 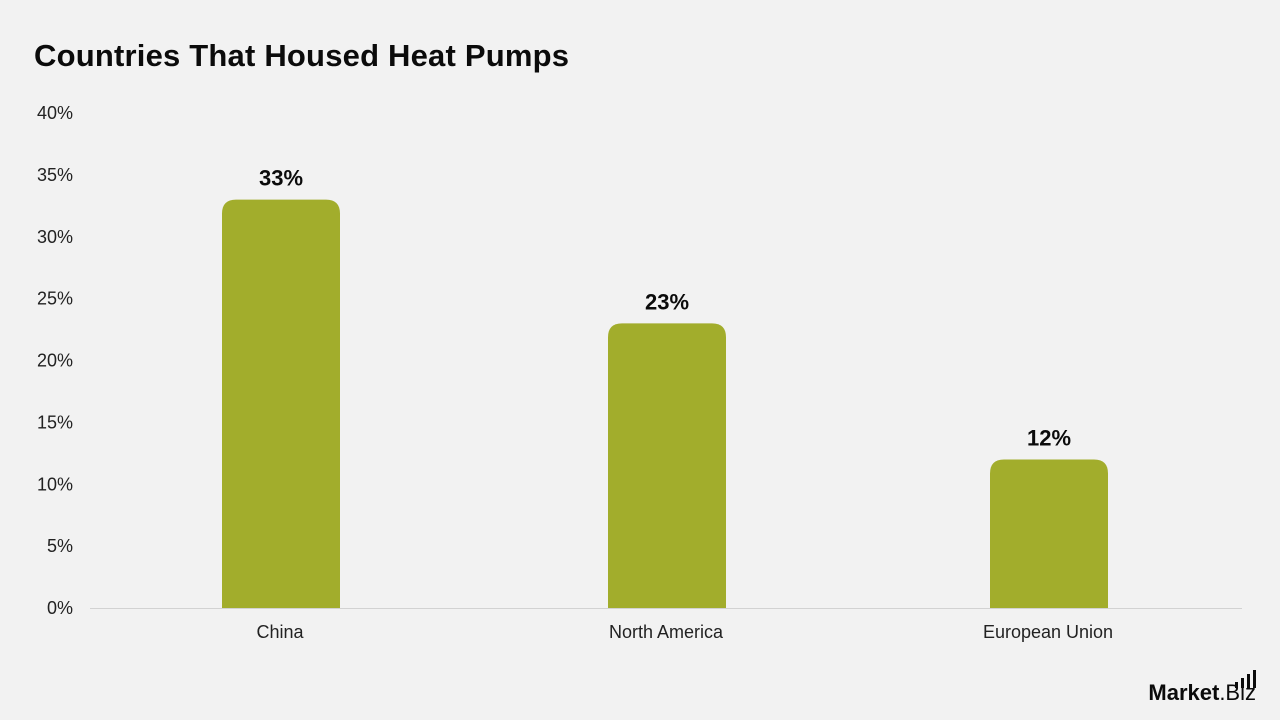 I want to click on bar-china, so click(x=281, y=403).